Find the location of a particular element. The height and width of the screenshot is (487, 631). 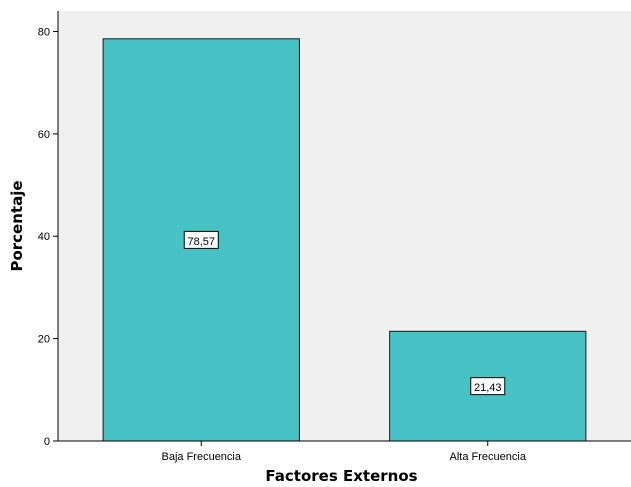

x-category-label: Alta Frecuencia is located at coordinates (488, 457).